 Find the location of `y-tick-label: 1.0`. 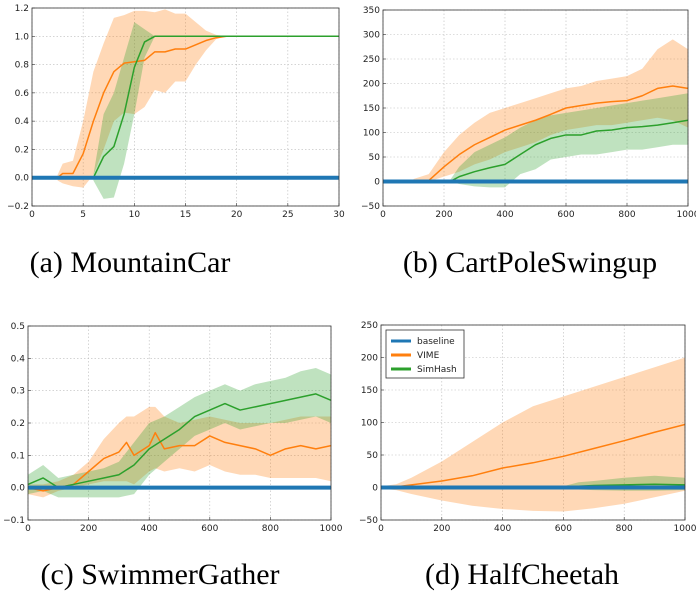

y-tick-label: 1.0 is located at coordinates (22, 37).